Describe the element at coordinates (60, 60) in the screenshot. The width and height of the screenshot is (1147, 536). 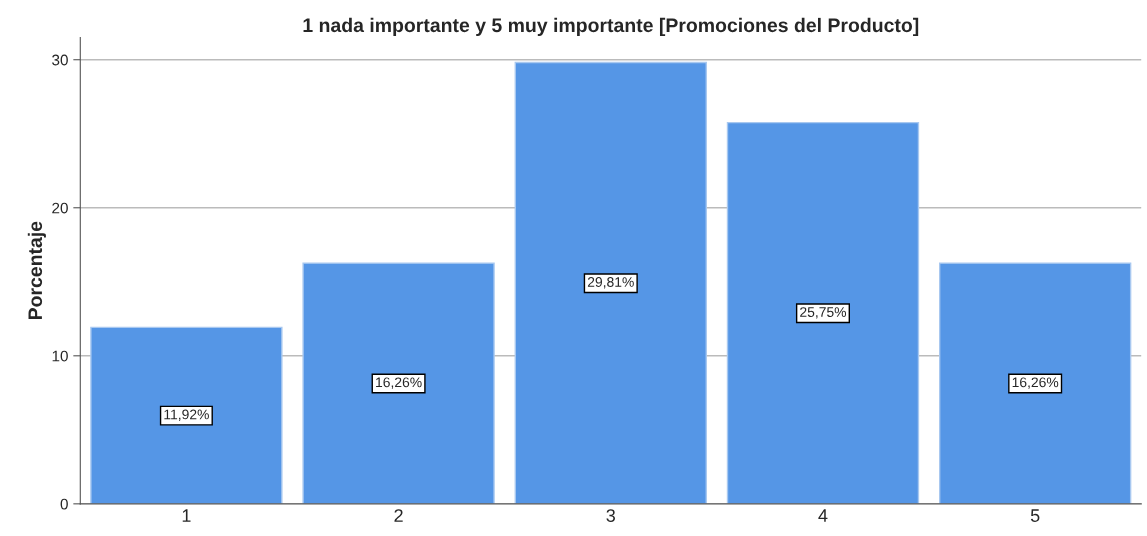
I see `y-tick-label: 30` at that location.